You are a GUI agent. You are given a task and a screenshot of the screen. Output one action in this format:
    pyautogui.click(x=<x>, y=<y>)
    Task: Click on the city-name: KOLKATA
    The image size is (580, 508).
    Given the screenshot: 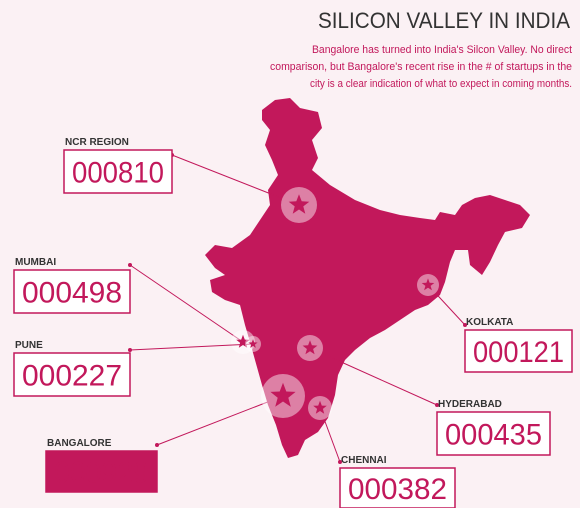 What is the action you would take?
    pyautogui.click(x=489, y=322)
    